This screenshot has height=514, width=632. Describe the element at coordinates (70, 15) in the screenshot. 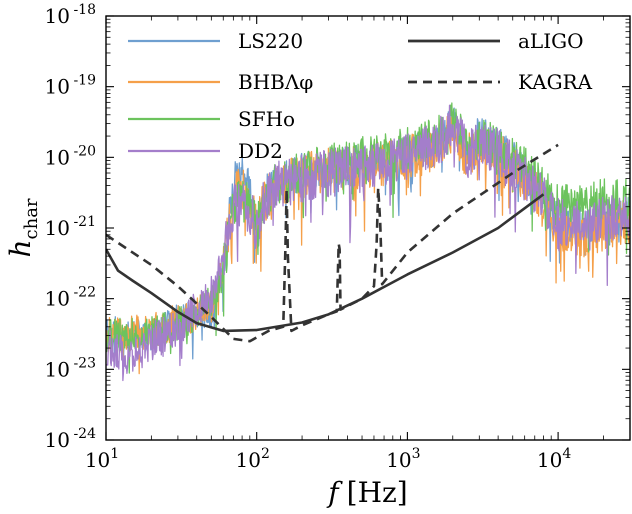

I see `y-tick-label: 10 -18` at that location.